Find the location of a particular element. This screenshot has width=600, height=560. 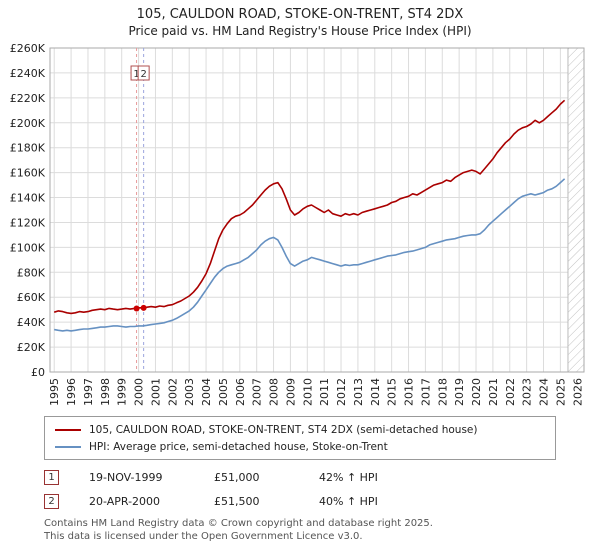

svg-text: 2020 is located at coordinates (476, 392).